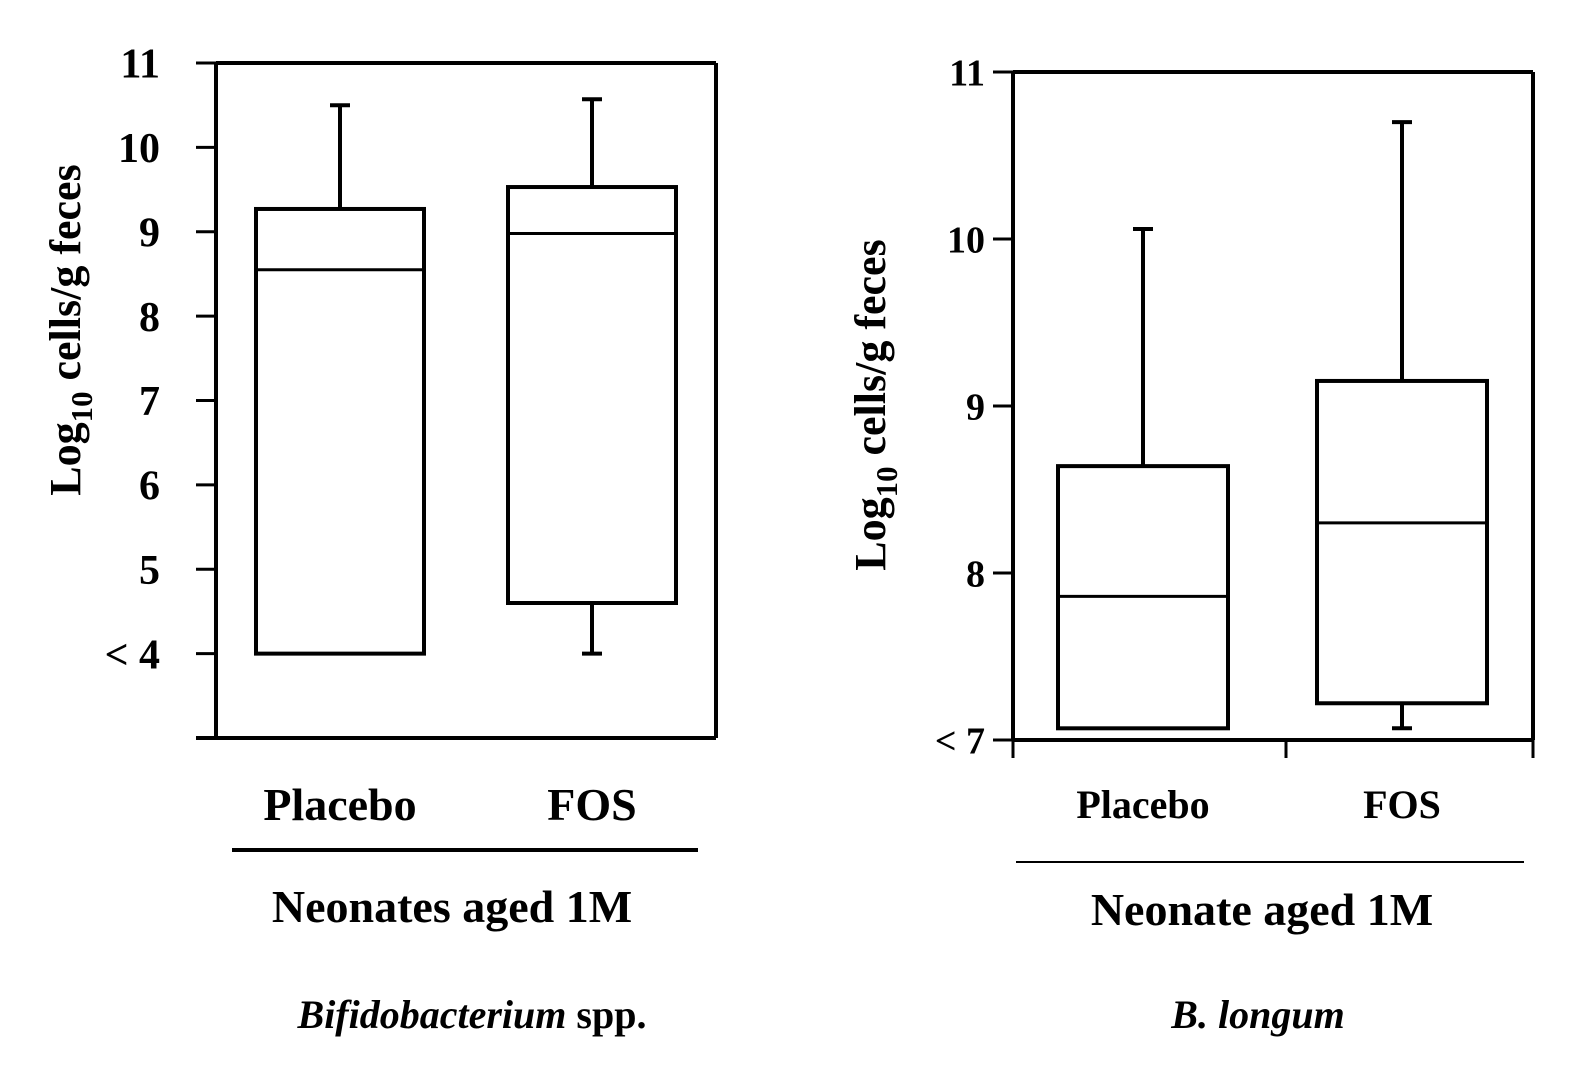 Image resolution: width=1575 pixels, height=1080 pixels. I want to click on y-tick-label: 6, so click(149, 487).